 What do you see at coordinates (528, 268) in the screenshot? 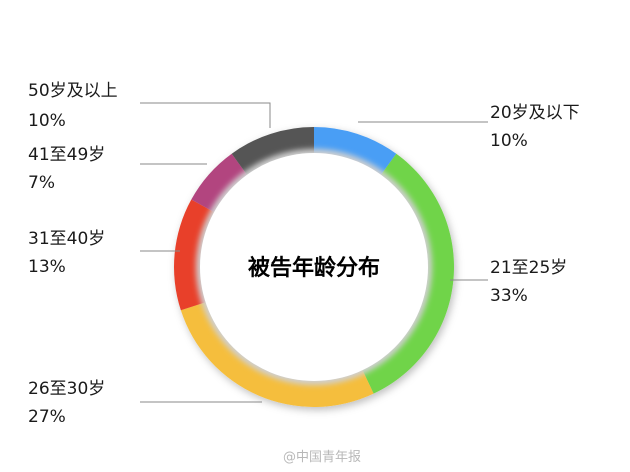
I see `slice-label-21-25: 21至25岁` at bounding box center [528, 268].